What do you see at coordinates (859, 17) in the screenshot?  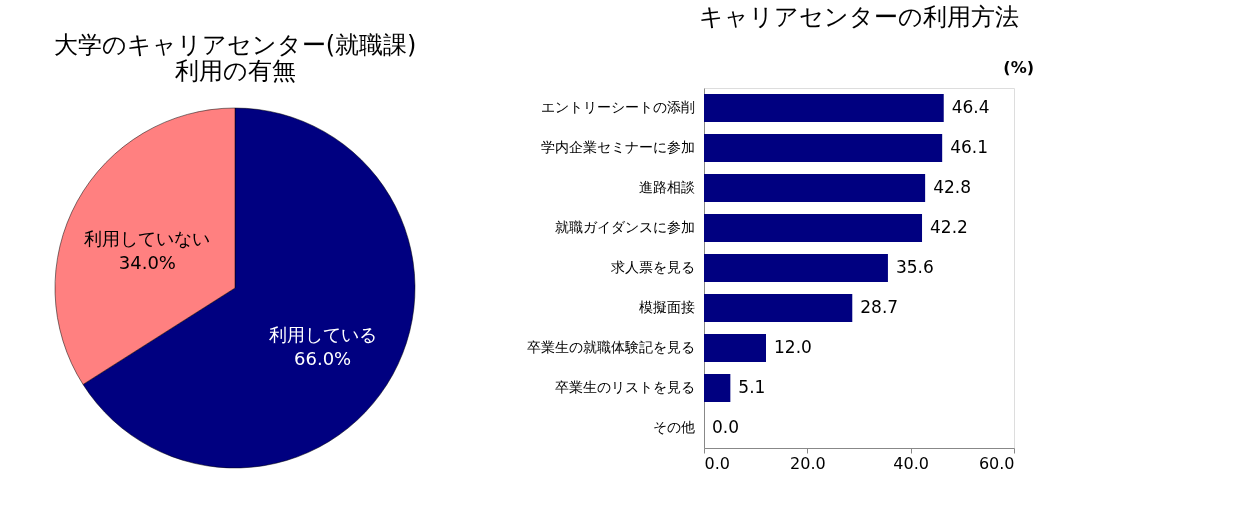 I see `chart-title: キャリアセンターの利用方法` at bounding box center [859, 17].